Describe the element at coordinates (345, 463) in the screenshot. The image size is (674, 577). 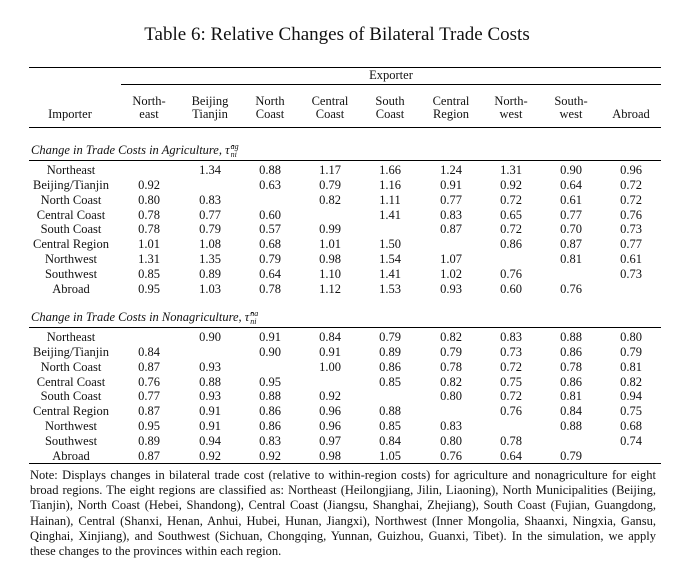
I see `bottom-rule` at that location.